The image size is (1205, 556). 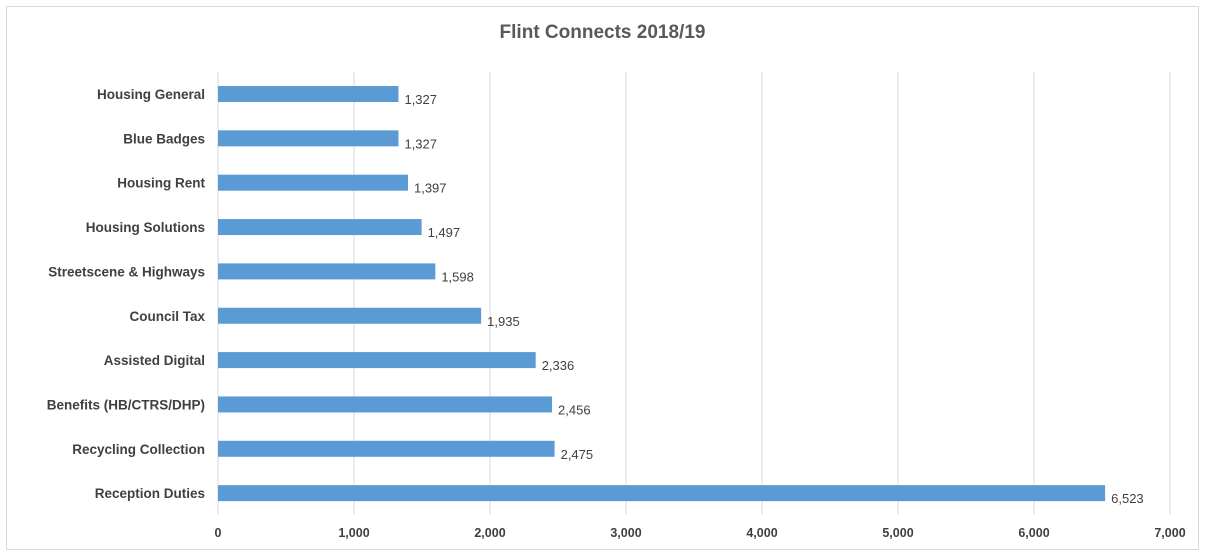 I want to click on x-tick-label: 1,000, so click(x=353, y=533).